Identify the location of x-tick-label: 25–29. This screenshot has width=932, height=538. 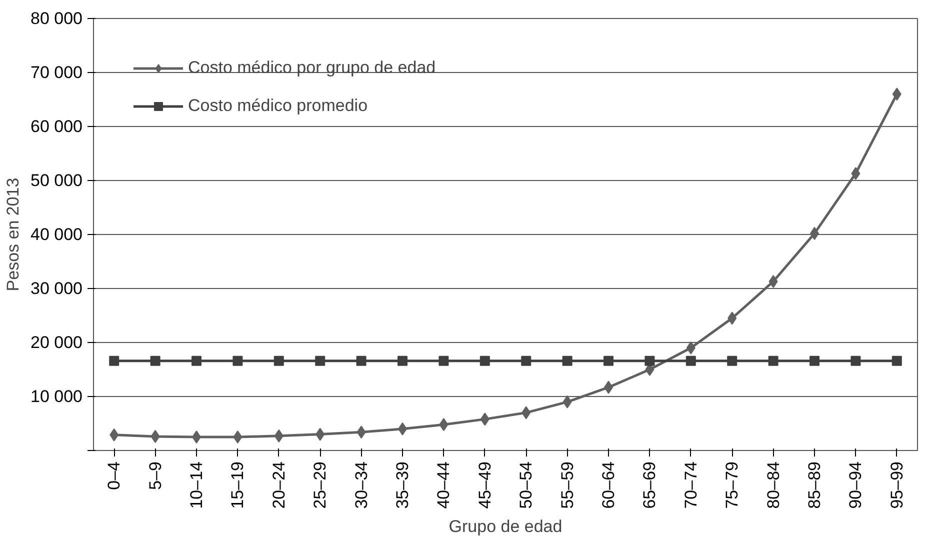
(320, 485).